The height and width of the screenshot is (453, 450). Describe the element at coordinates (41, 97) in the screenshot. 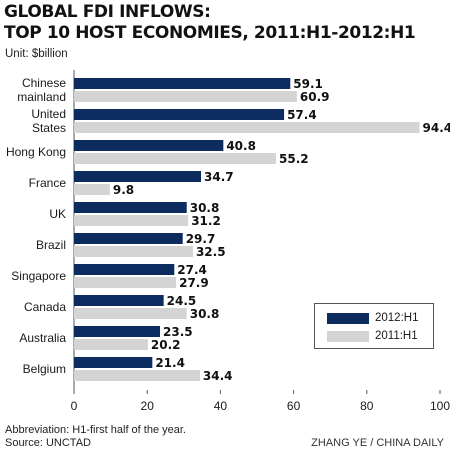

I see `category-label: mainland` at that location.